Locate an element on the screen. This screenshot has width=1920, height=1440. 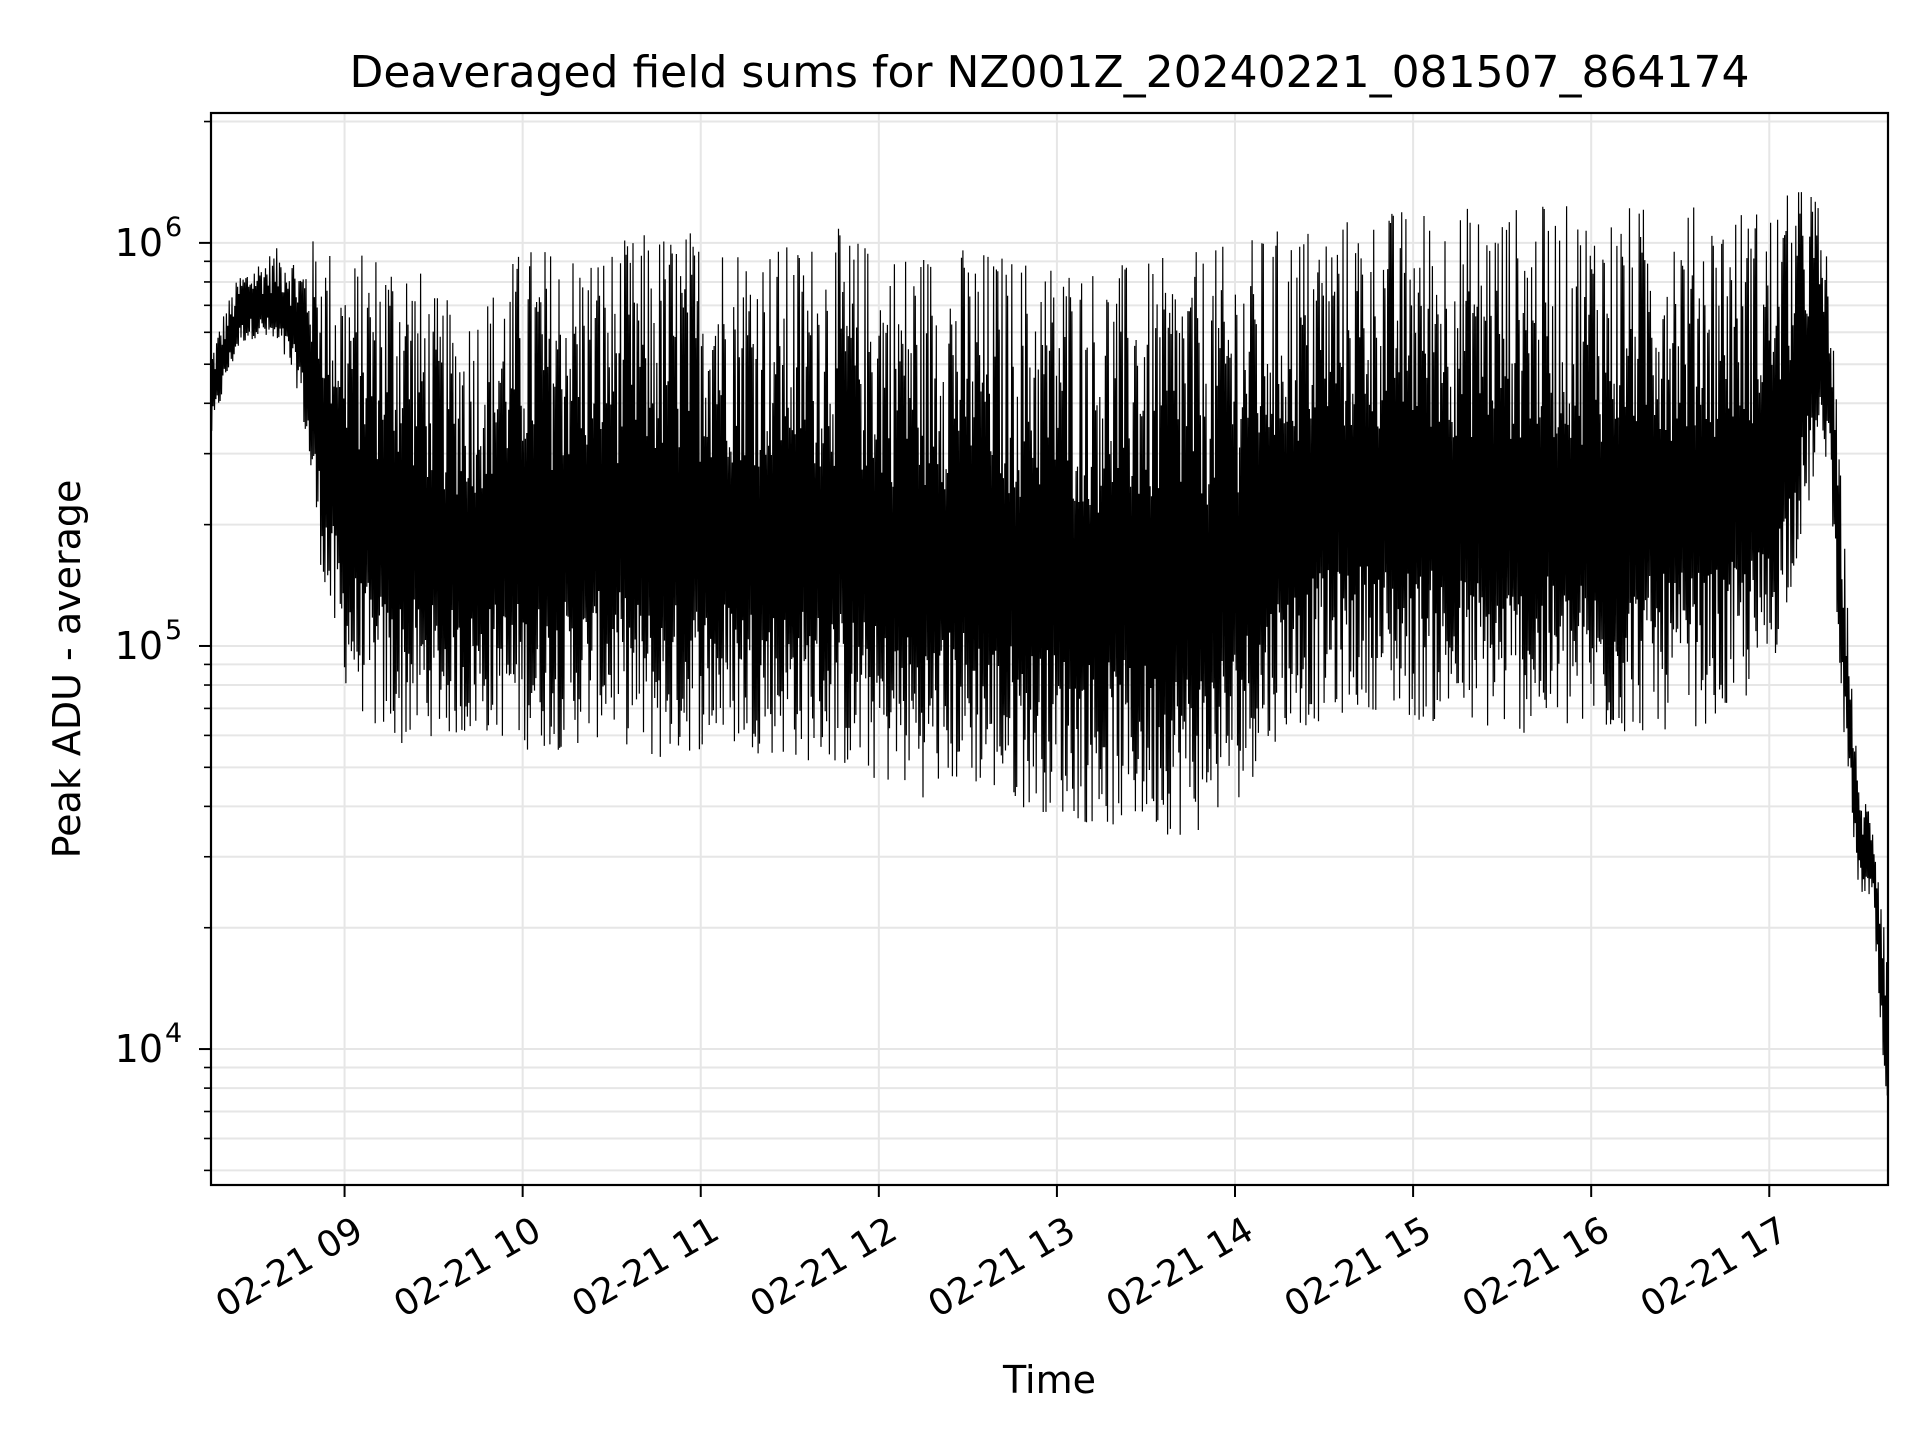
y-tick-label-exponent: 6 is located at coordinates (173, 227).